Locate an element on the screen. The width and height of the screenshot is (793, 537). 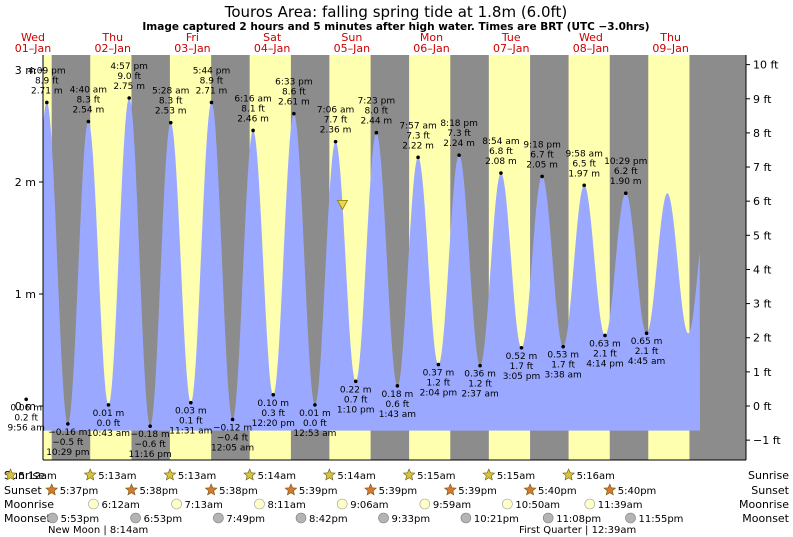
high-tide-meters: 2.22 m is located at coordinates (418, 146).